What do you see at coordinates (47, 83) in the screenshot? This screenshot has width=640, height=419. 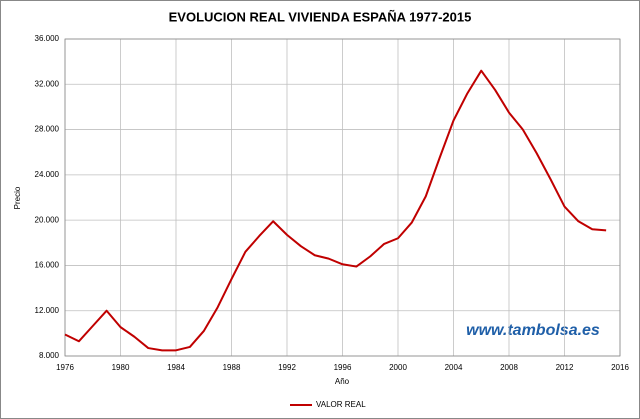 I see `y-tick-label: 32.000` at bounding box center [47, 83].